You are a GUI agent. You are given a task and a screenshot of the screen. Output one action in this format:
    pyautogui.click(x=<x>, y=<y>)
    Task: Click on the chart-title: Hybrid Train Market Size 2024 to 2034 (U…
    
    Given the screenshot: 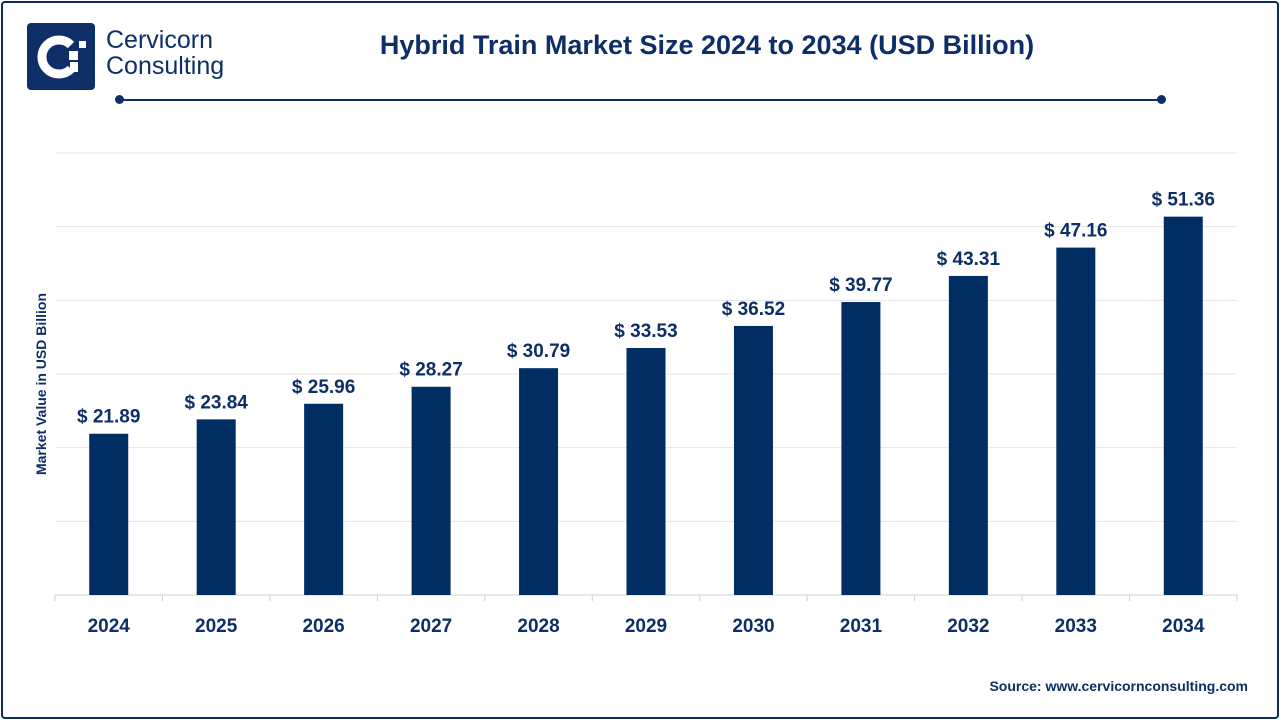 What is the action you would take?
    pyautogui.click(x=707, y=45)
    